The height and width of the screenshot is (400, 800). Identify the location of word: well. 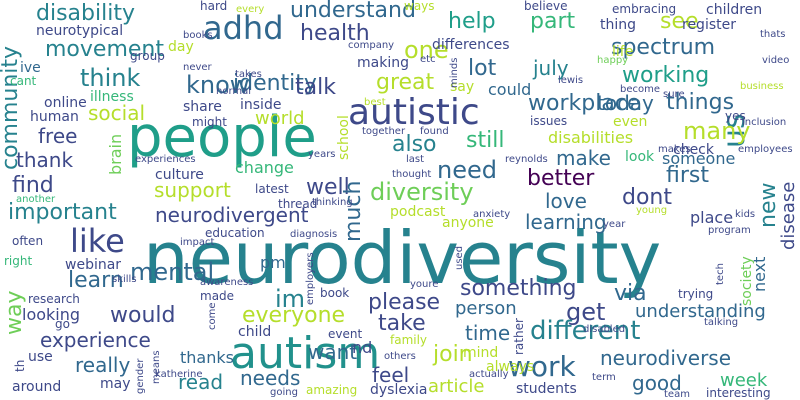
(328, 187).